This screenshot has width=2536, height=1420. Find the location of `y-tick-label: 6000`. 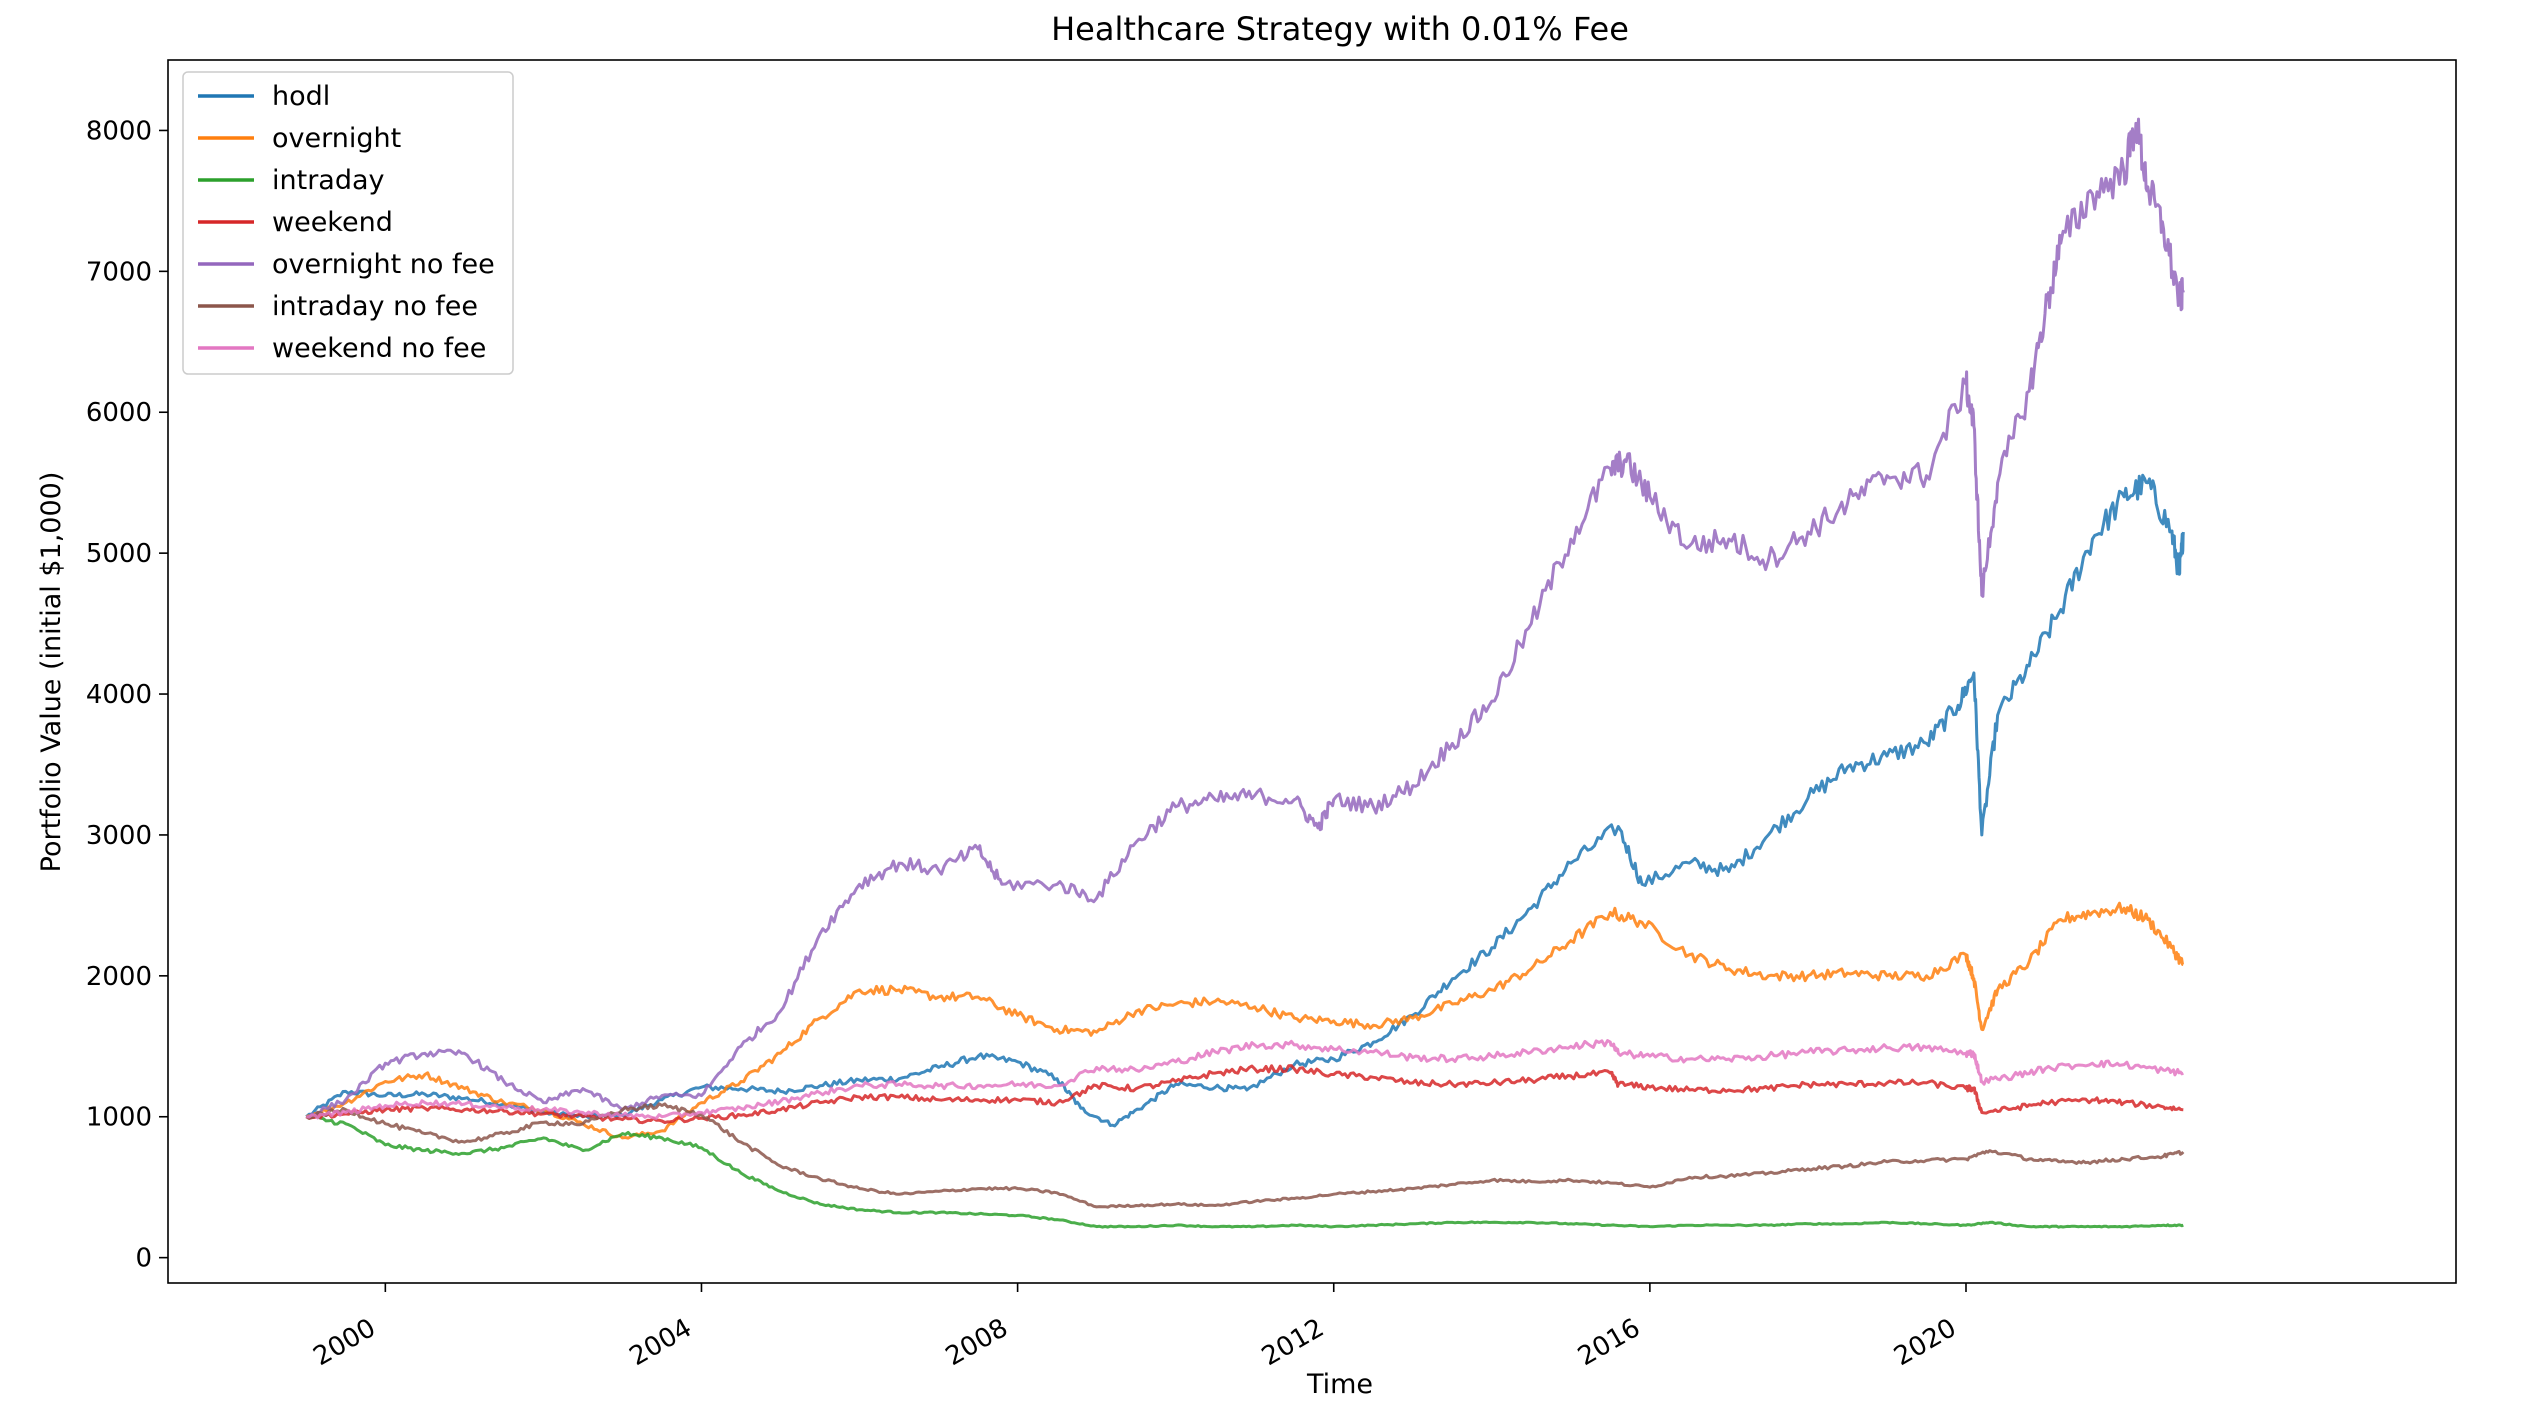

y-tick-label: 6000 is located at coordinates (119, 413).